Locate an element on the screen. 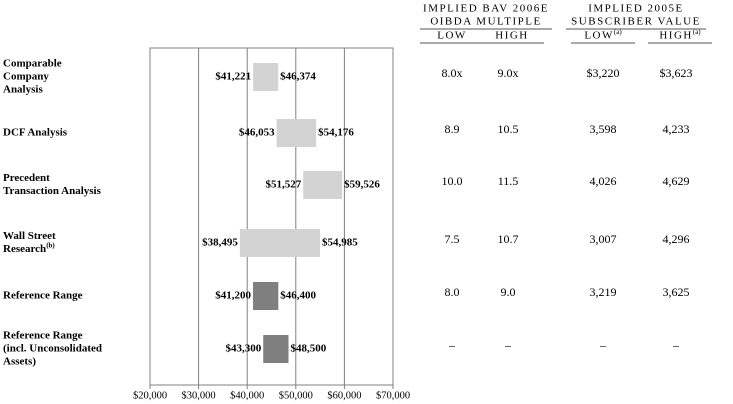  category-label: Assets) is located at coordinates (19, 362).